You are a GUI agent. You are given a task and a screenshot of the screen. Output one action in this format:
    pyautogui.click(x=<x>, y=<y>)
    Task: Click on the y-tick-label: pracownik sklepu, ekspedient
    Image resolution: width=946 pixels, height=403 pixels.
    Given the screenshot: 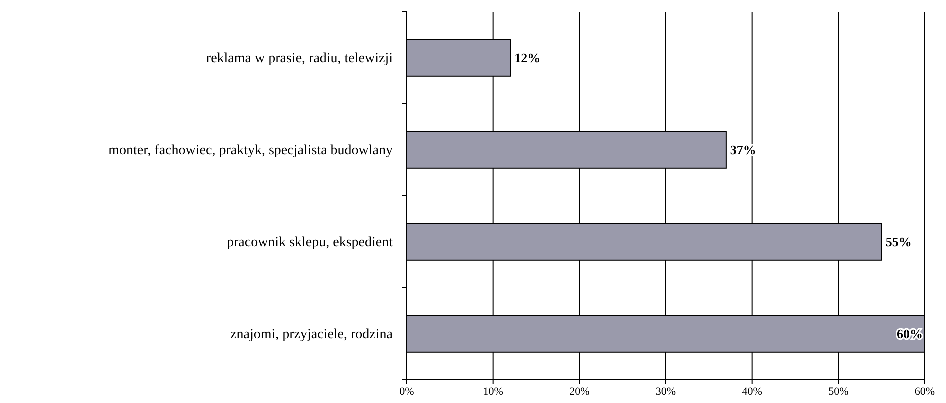 What is the action you would take?
    pyautogui.click(x=310, y=242)
    